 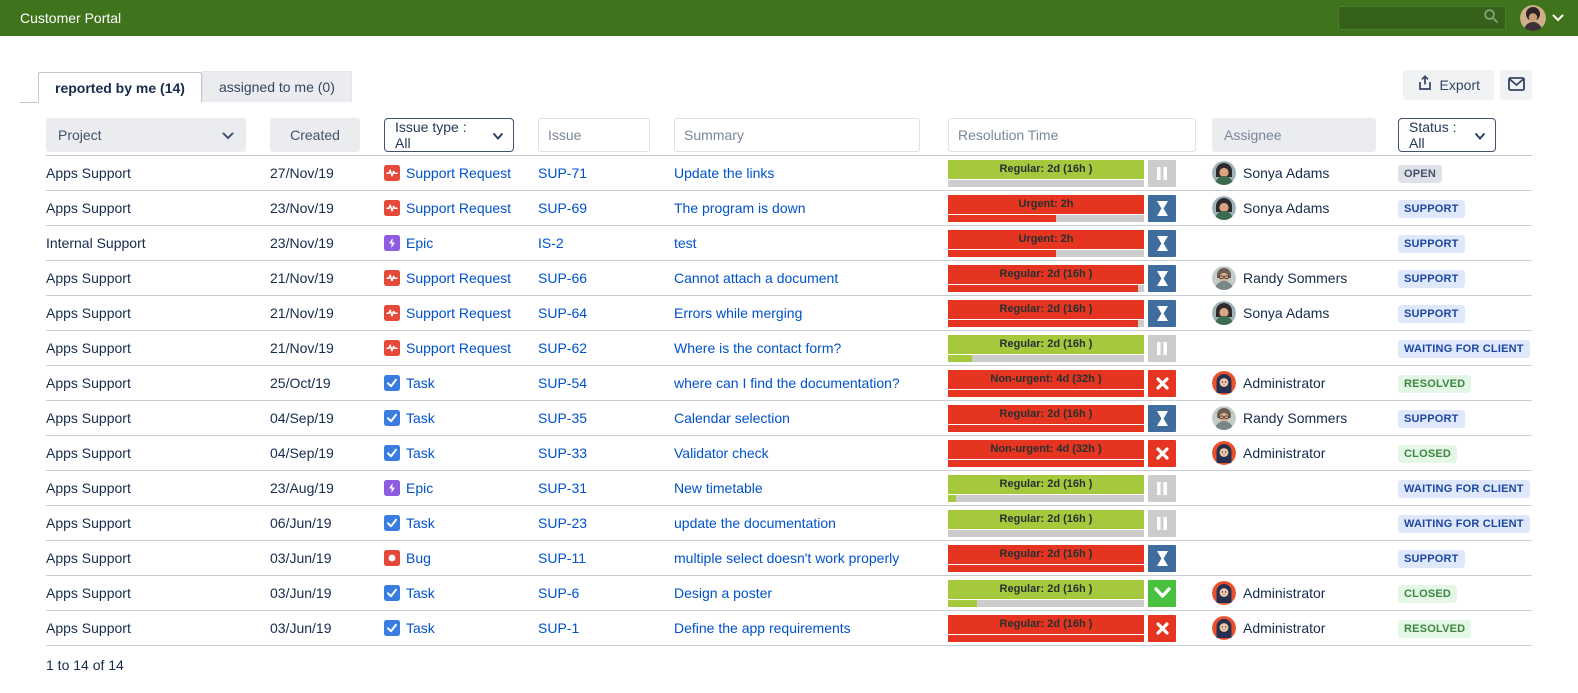 What do you see at coordinates (723, 593) in the screenshot?
I see `issue-summary-link: Design a poster` at bounding box center [723, 593].